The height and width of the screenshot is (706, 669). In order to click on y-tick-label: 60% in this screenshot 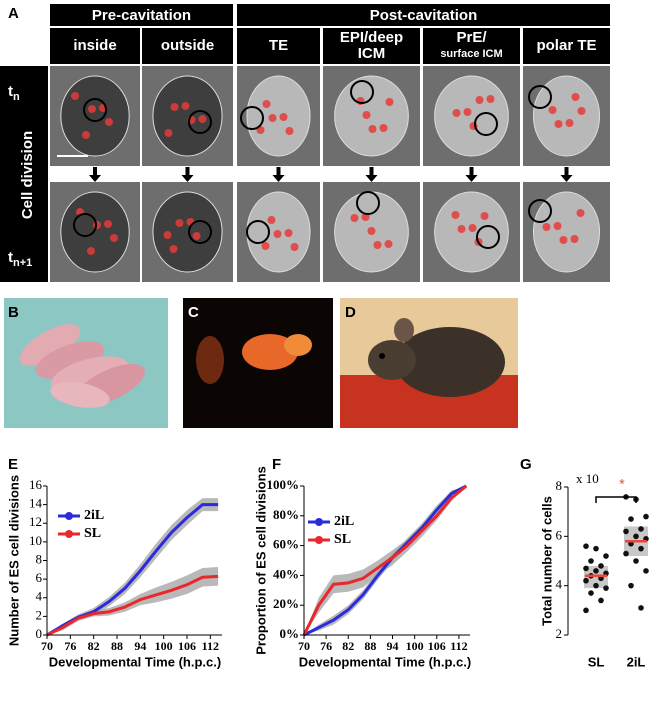, I will do `click(286, 544)`.